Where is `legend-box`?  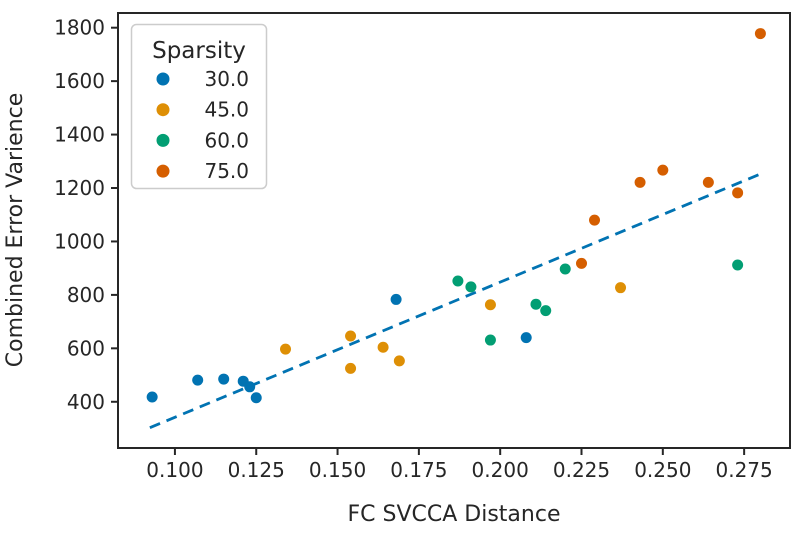
legend-box is located at coordinates (199, 106).